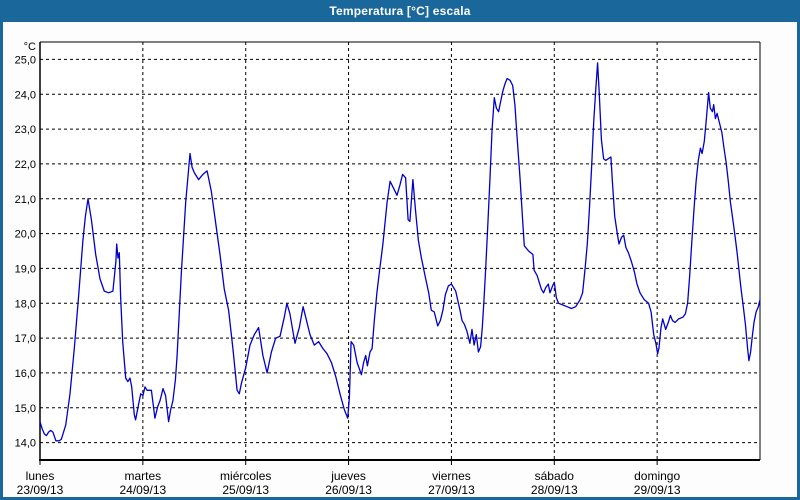  What do you see at coordinates (25, 165) in the screenshot?
I see `y-tick-label: 22,0` at bounding box center [25, 165].